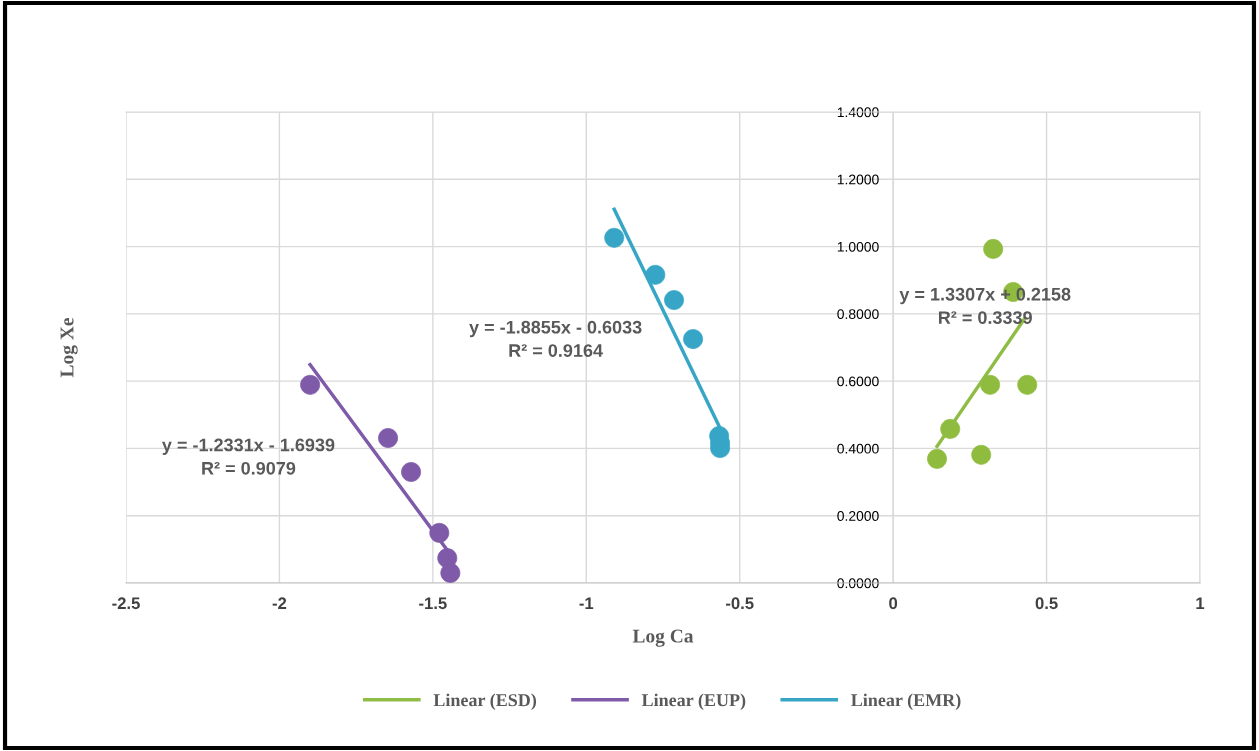  What do you see at coordinates (858, 381) in the screenshot?
I see `y-tick-label: 0.6000` at bounding box center [858, 381].